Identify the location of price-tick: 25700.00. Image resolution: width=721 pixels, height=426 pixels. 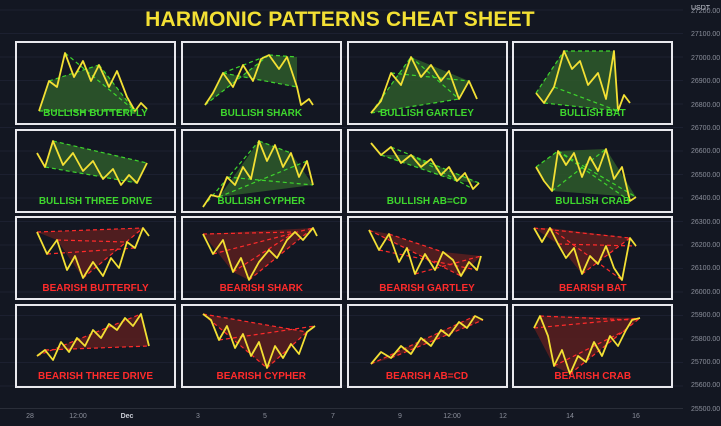
(706, 362).